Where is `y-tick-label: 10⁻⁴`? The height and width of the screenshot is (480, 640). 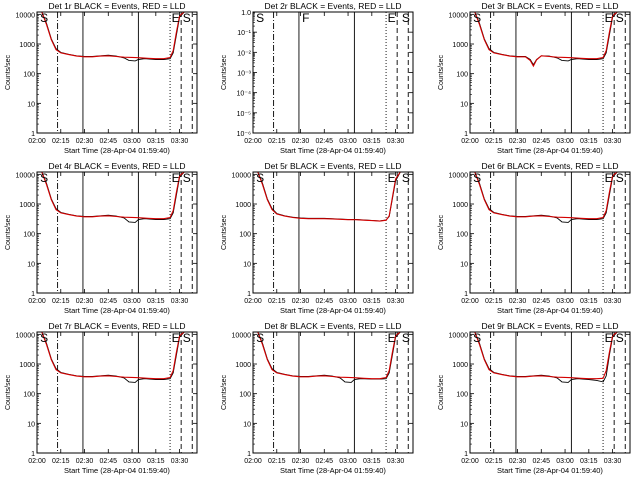
y-tick-label: 10⁻⁴ is located at coordinates (244, 94).